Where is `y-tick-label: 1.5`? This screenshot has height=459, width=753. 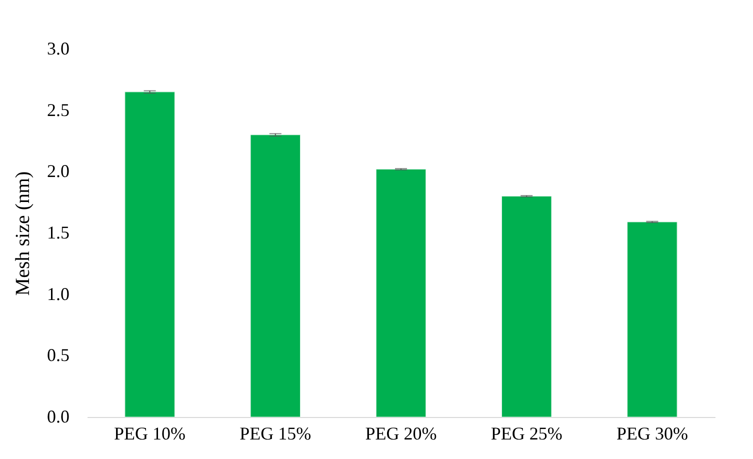 y-tick-label: 1.5 is located at coordinates (58, 232).